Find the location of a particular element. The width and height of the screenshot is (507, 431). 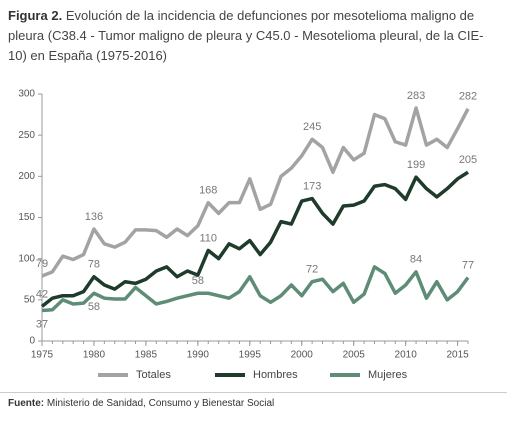

data-label: 37 is located at coordinates (42, 324).